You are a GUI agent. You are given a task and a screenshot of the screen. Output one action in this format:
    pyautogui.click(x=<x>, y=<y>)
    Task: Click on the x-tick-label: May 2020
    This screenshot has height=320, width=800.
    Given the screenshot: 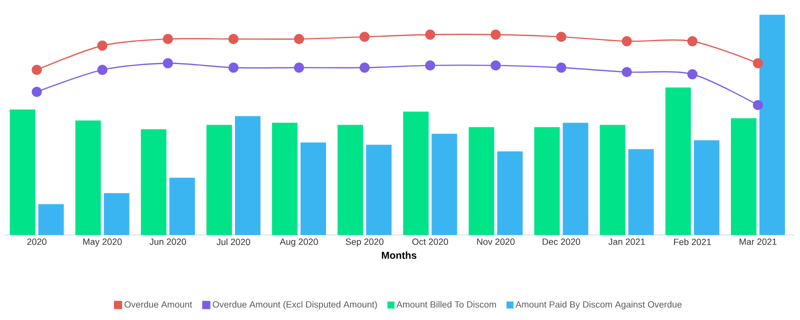 What is the action you would take?
    pyautogui.click(x=102, y=242)
    